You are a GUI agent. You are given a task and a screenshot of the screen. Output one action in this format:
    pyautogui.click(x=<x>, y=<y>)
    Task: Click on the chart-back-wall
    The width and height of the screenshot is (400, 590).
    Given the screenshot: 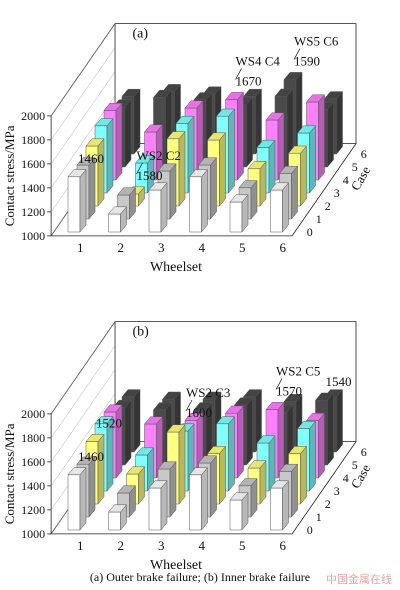 What is the action you would take?
    pyautogui.click(x=235, y=381)
    